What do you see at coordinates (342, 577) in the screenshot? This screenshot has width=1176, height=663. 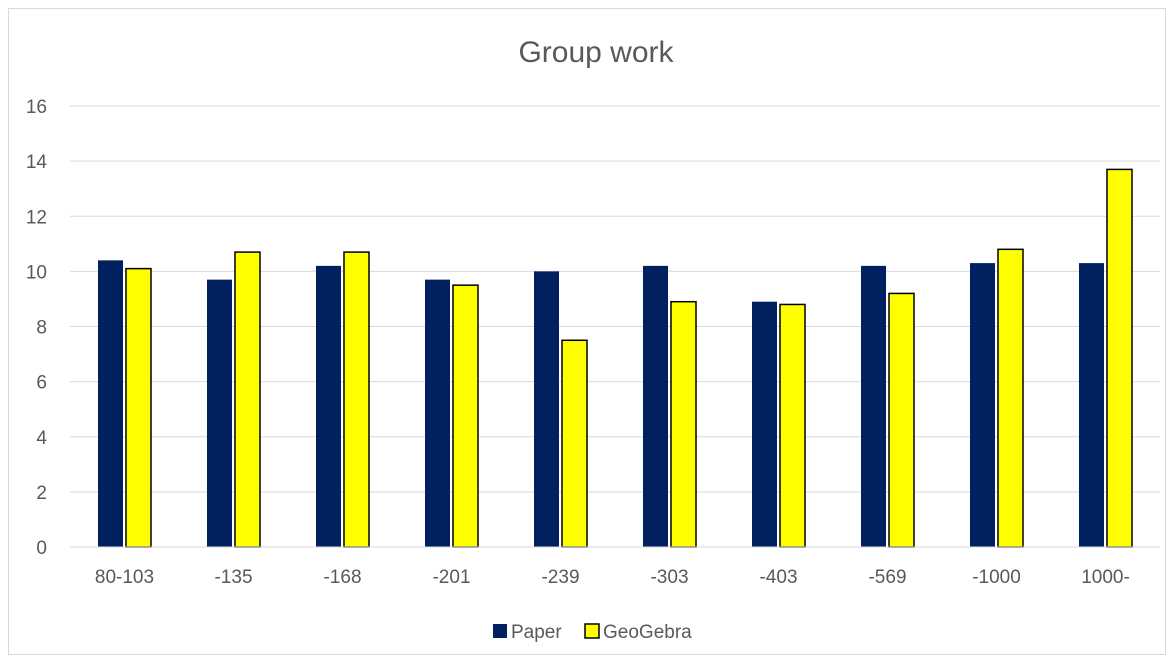 I see `x-tick-label: -168` at bounding box center [342, 577].